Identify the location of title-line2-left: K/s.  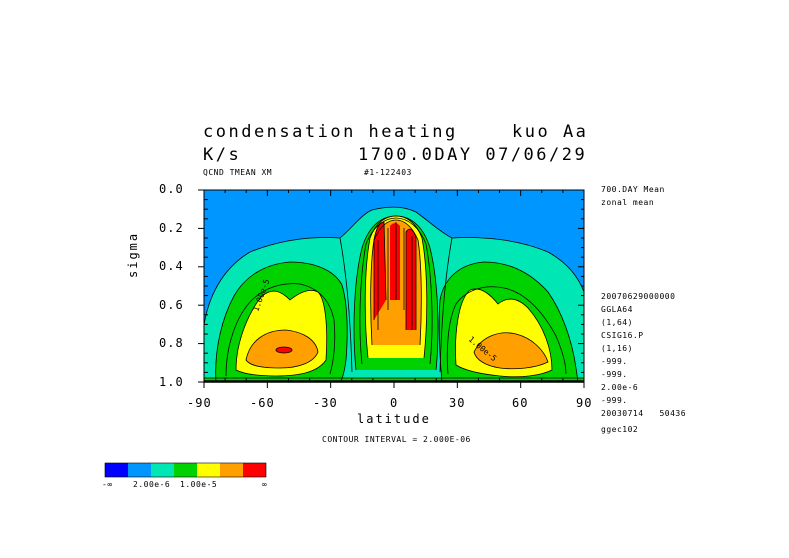
(222, 155).